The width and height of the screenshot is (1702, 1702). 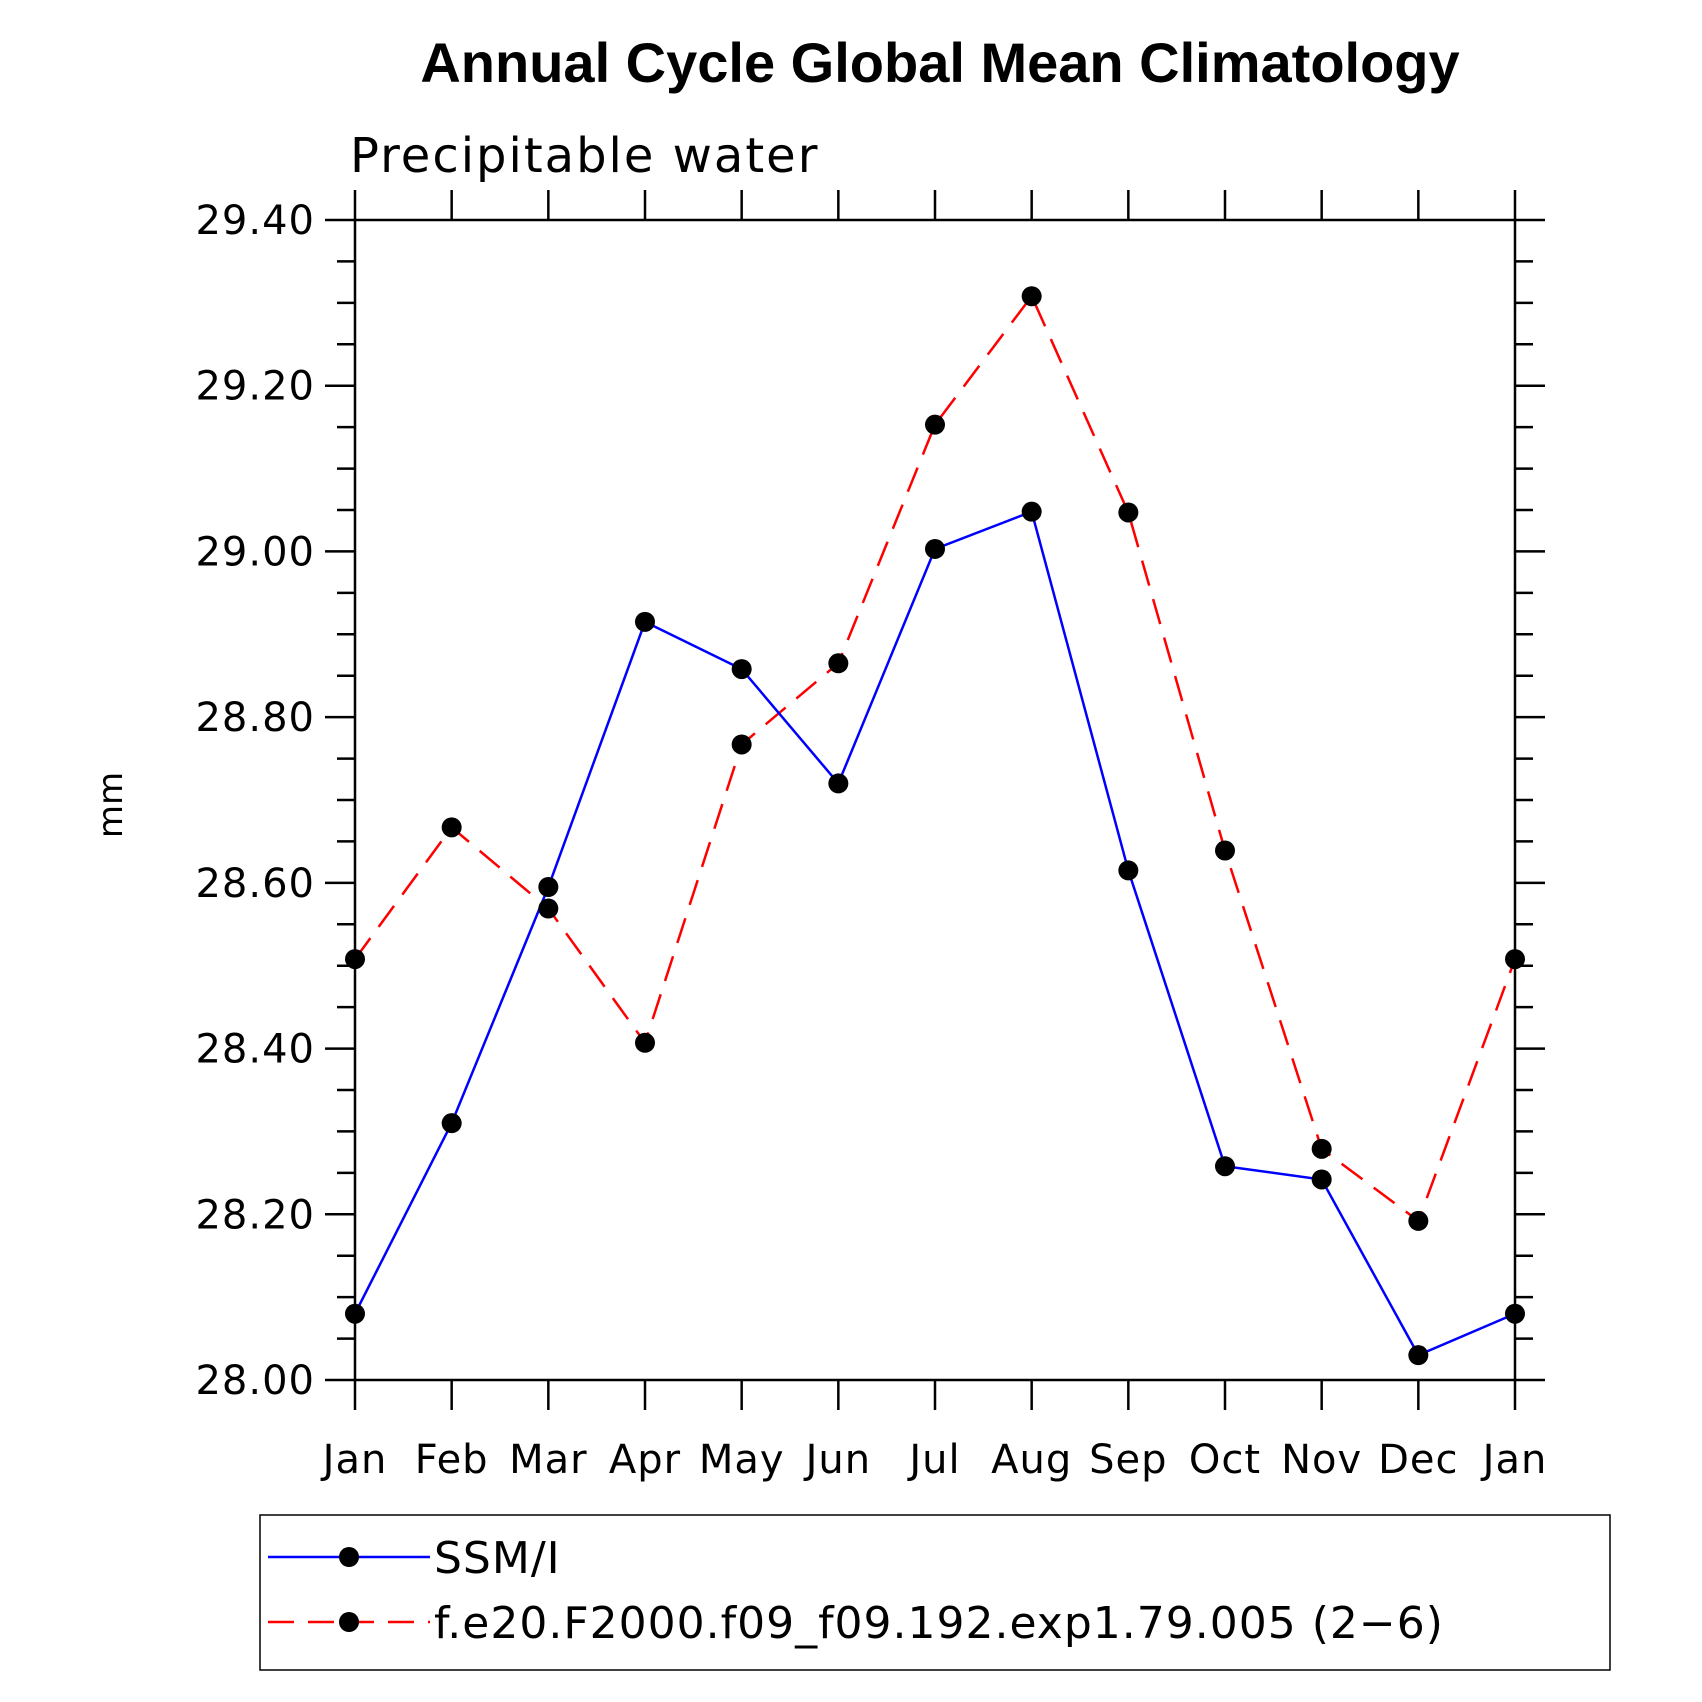 I want to click on x-tick-label: Mar, so click(x=548, y=1460).